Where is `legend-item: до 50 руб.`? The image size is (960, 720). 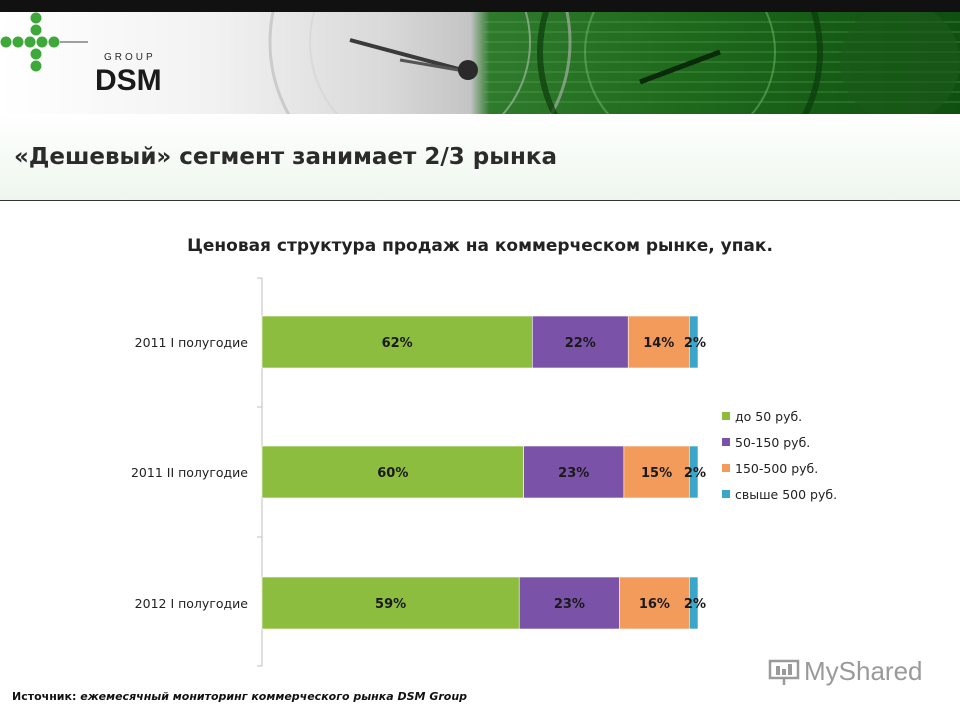
legend-item: до 50 руб. is located at coordinates (779, 416).